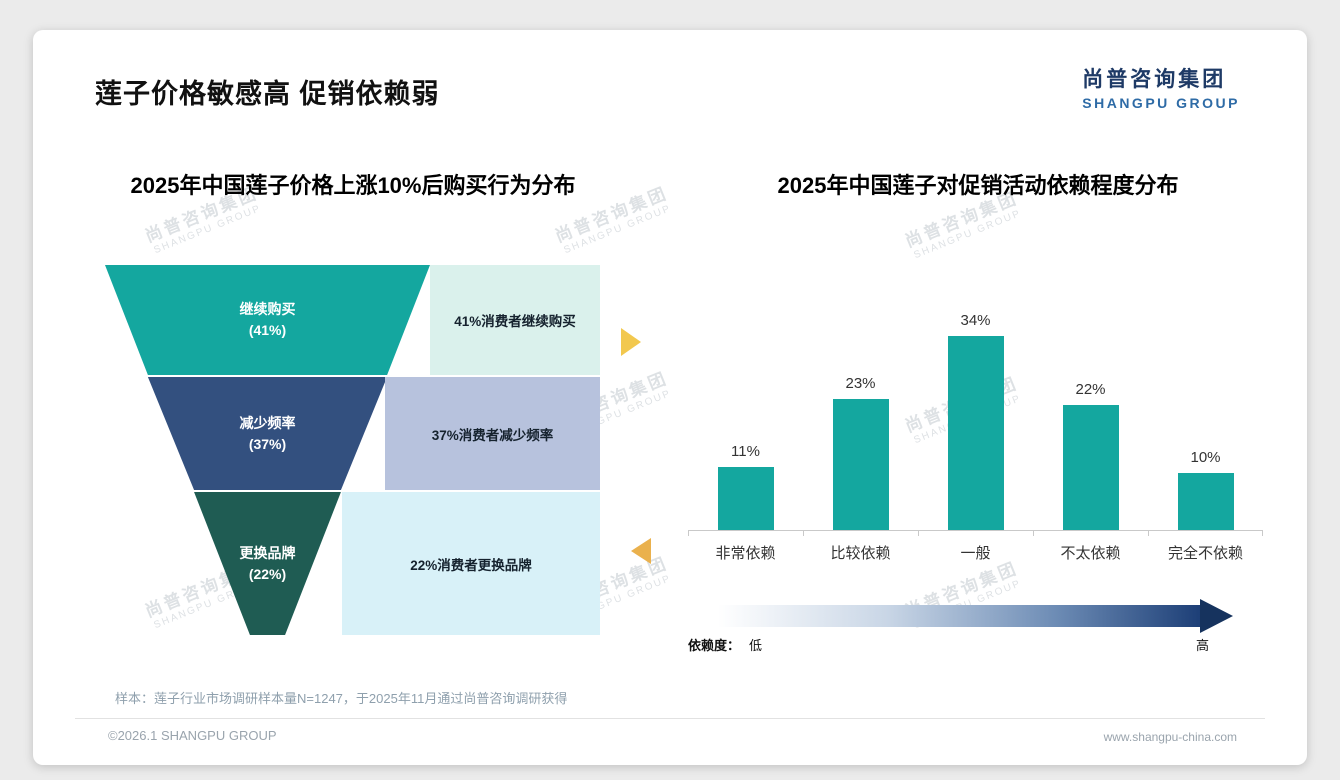 This screenshot has height=780, width=1340. I want to click on bar-group: 23%, so click(860, 415).